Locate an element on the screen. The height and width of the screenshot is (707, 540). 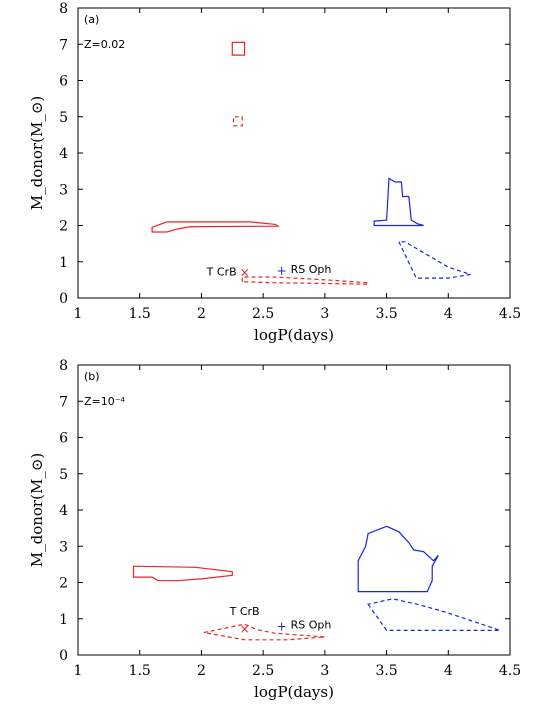
panel-label: (a) is located at coordinates (91, 19).